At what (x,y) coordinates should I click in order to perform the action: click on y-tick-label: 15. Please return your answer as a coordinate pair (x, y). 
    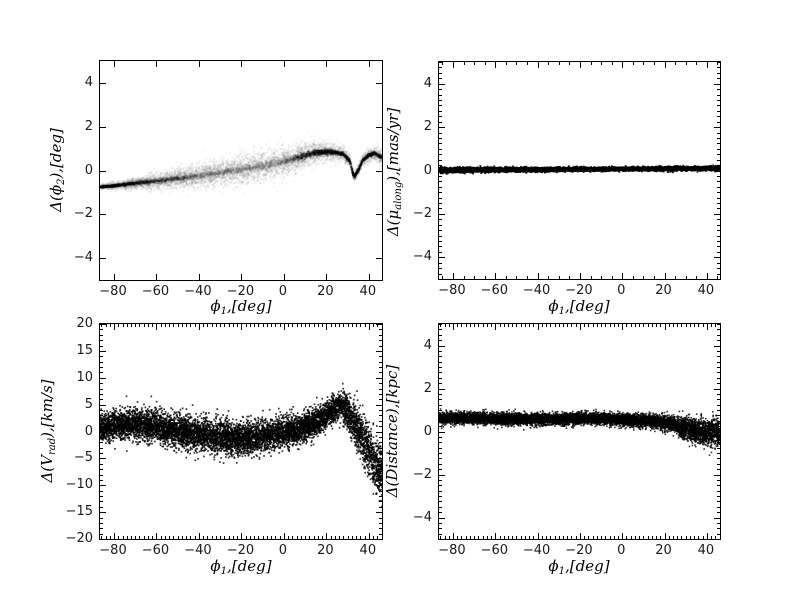
    Looking at the image, I should click on (84, 350).